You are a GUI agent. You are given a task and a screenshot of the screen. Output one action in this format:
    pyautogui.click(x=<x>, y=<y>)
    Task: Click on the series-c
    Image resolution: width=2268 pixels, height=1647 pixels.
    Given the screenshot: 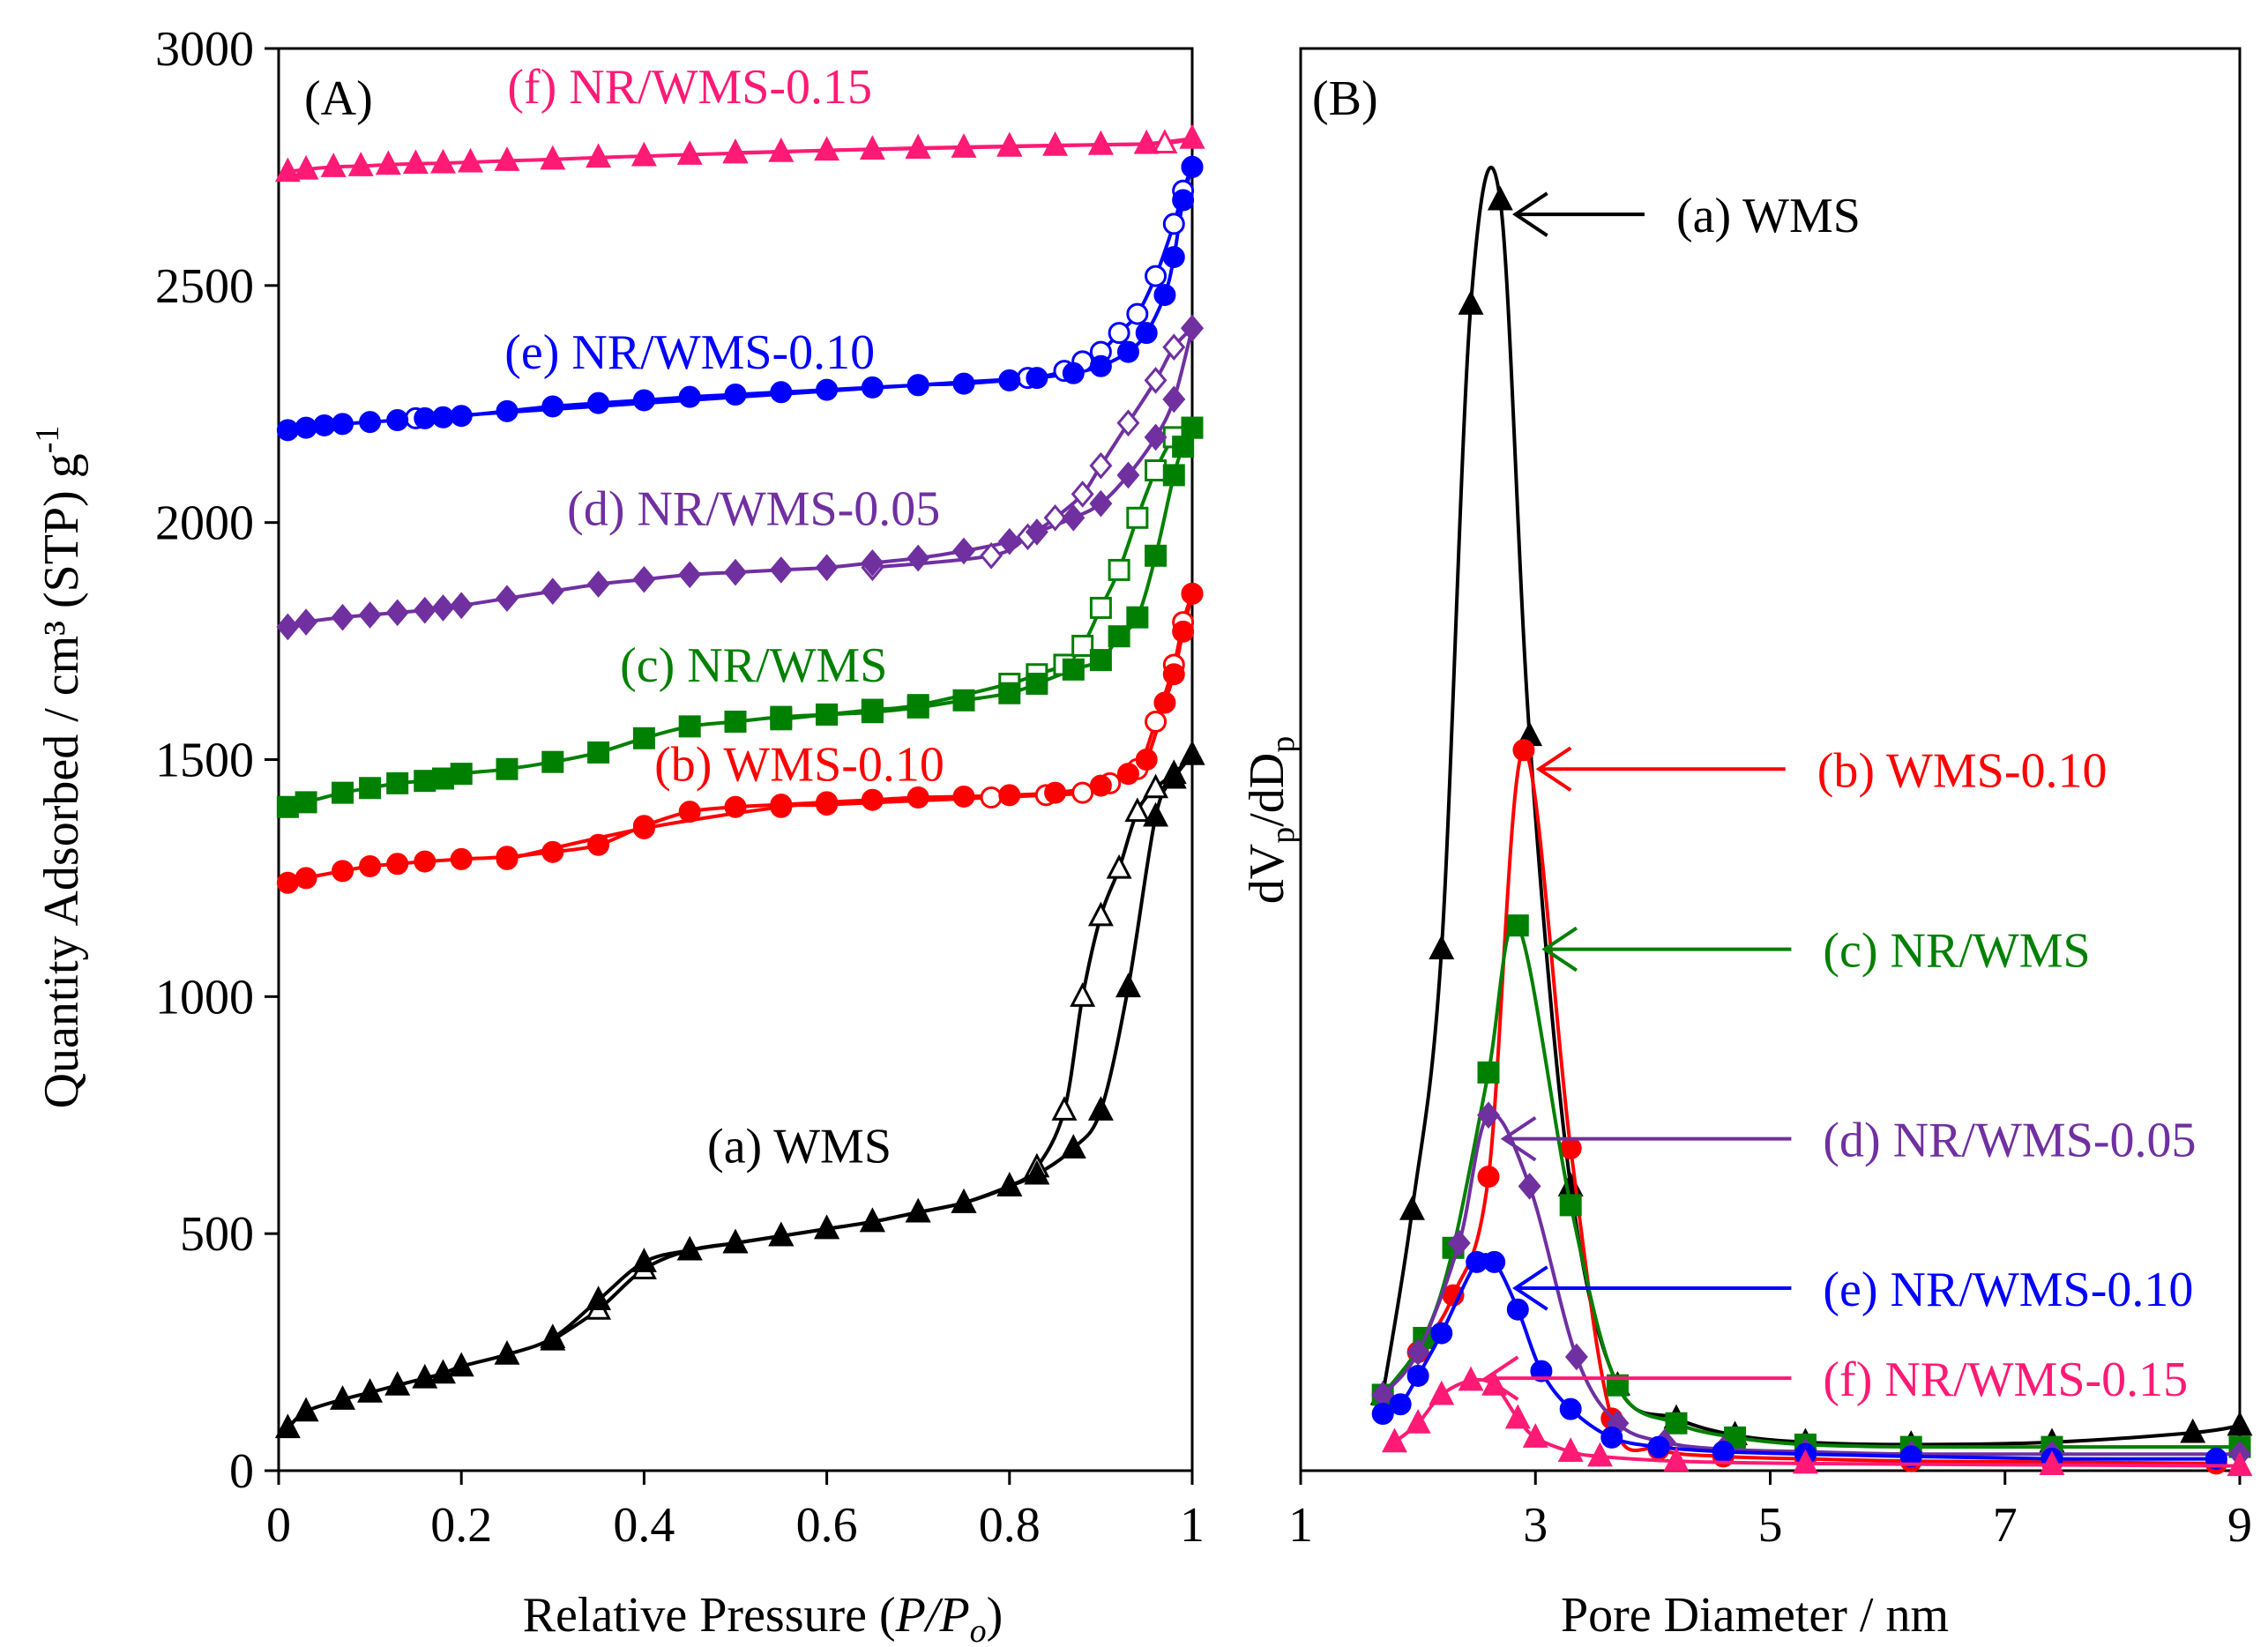 What is the action you would take?
    pyautogui.click(x=740, y=617)
    